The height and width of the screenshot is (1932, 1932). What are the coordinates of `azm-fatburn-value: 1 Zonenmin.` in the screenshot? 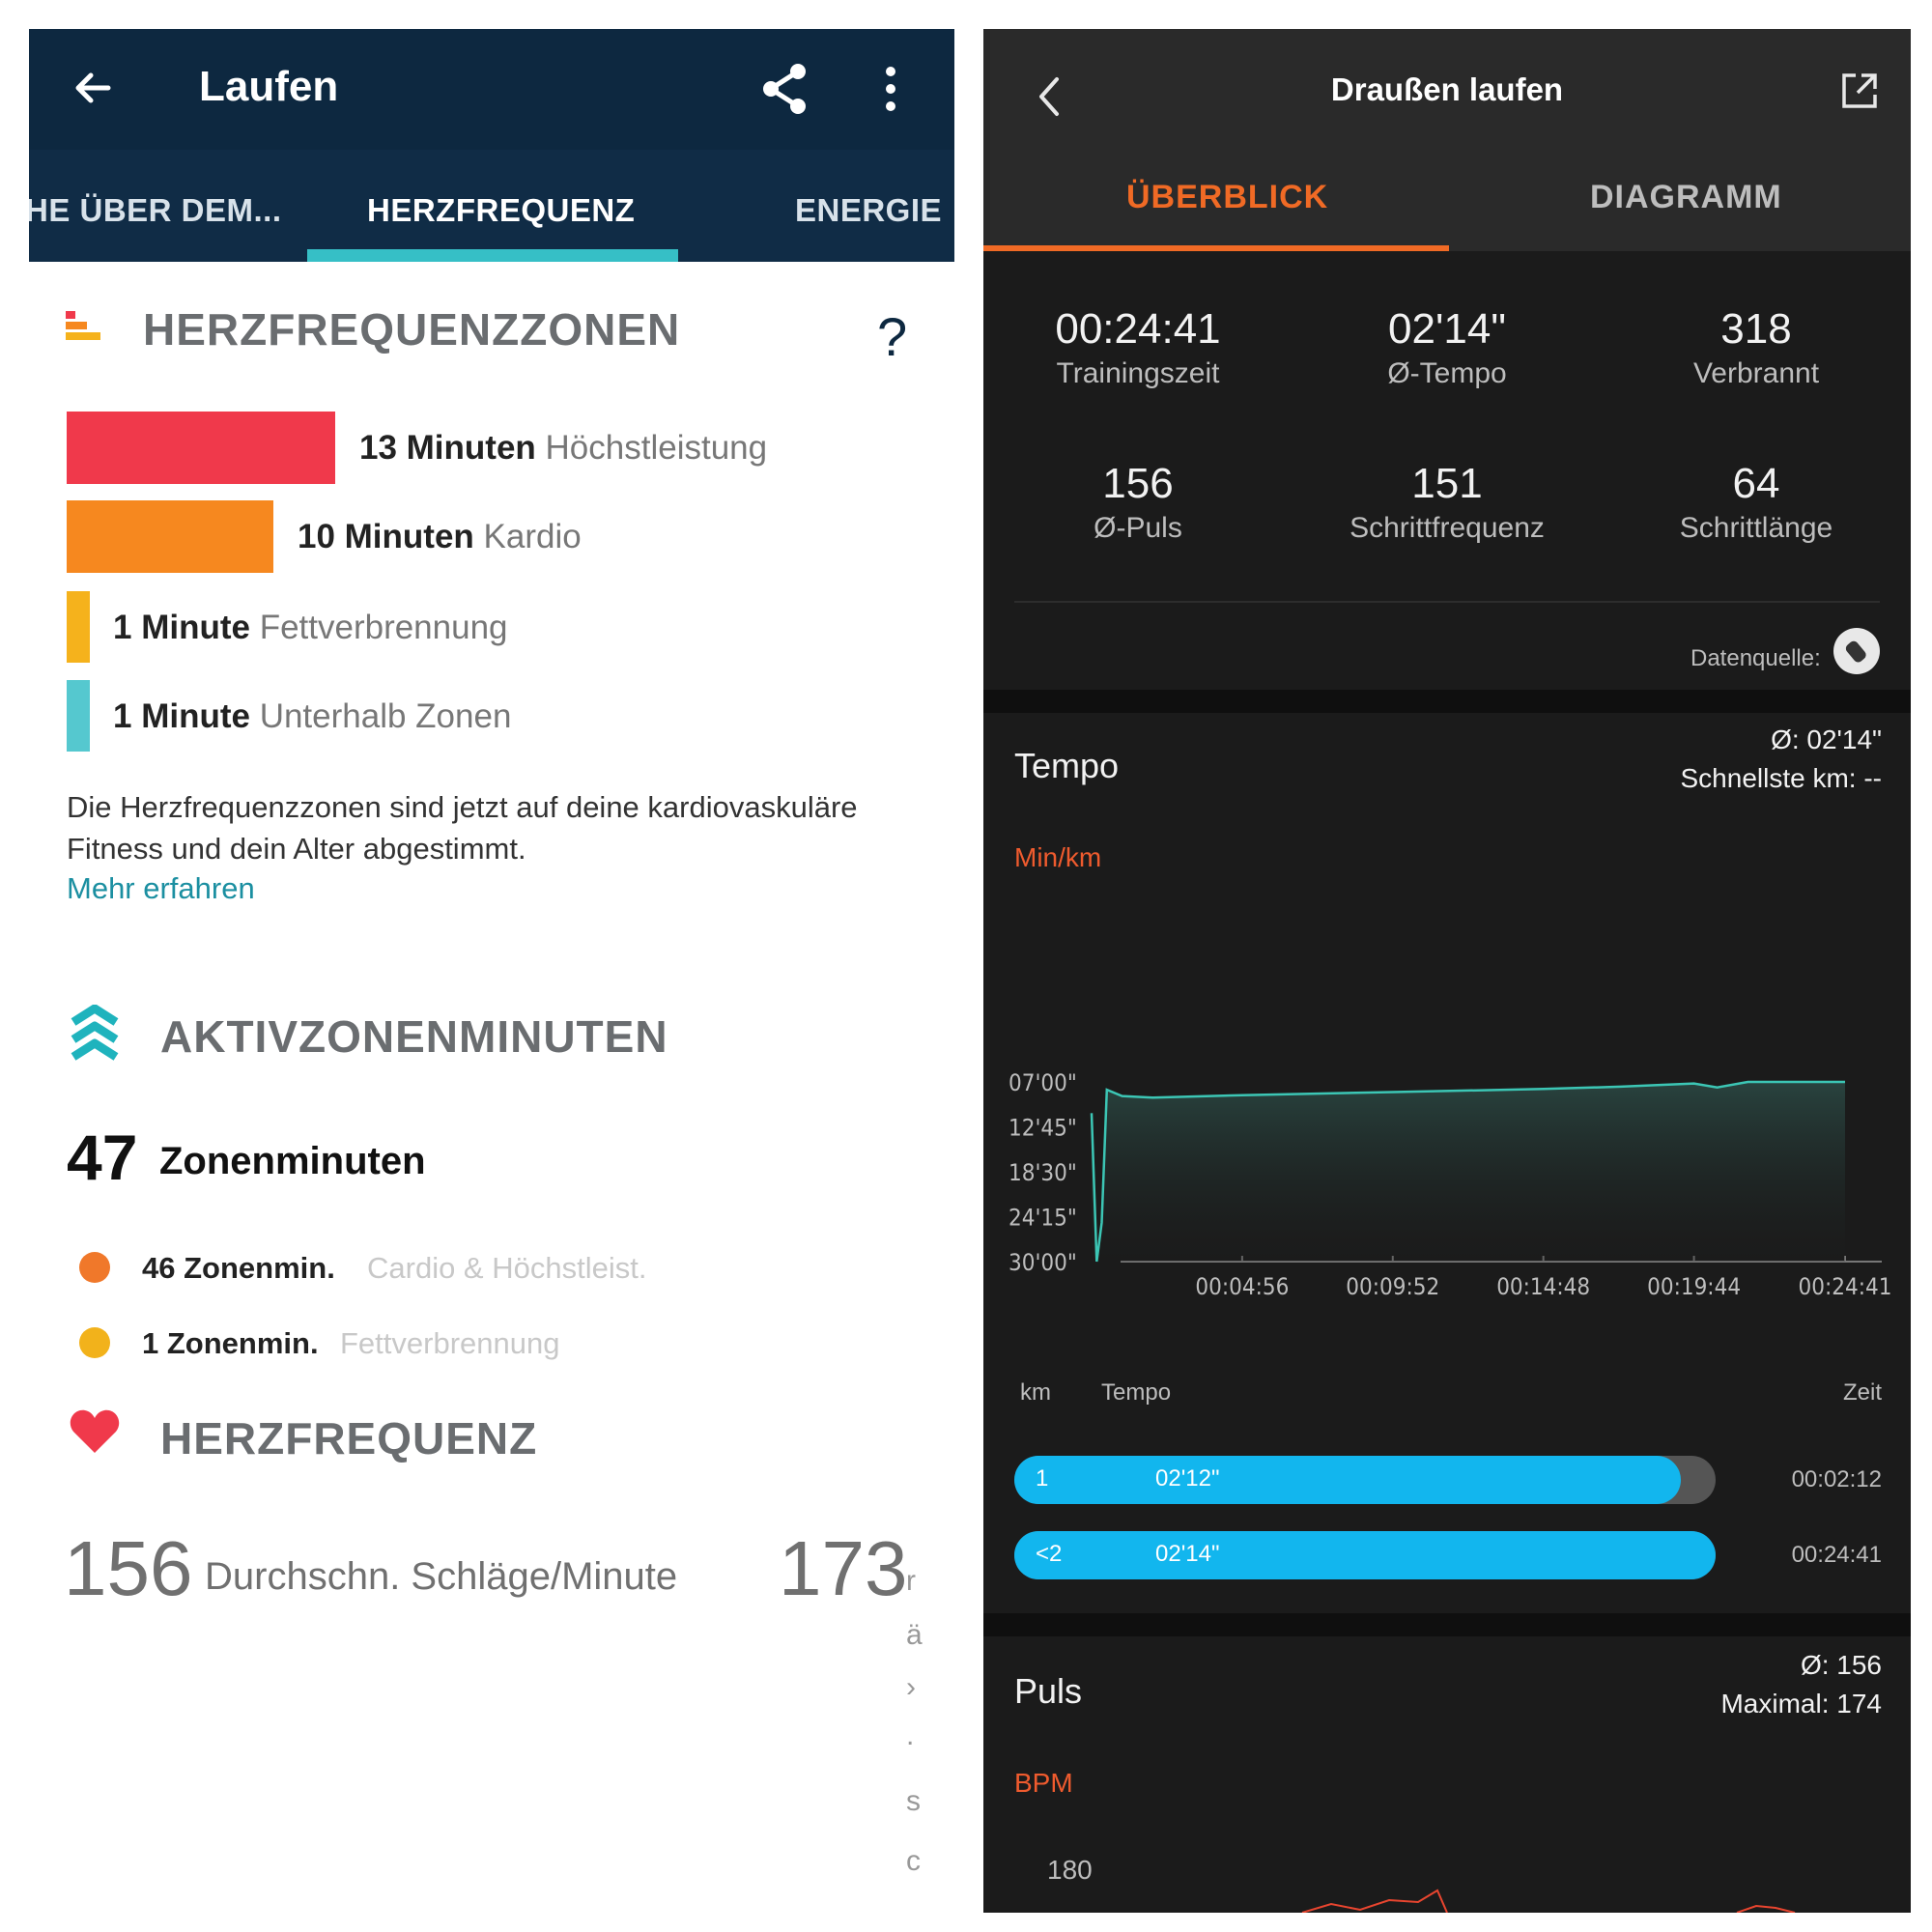 It's located at (230, 1343).